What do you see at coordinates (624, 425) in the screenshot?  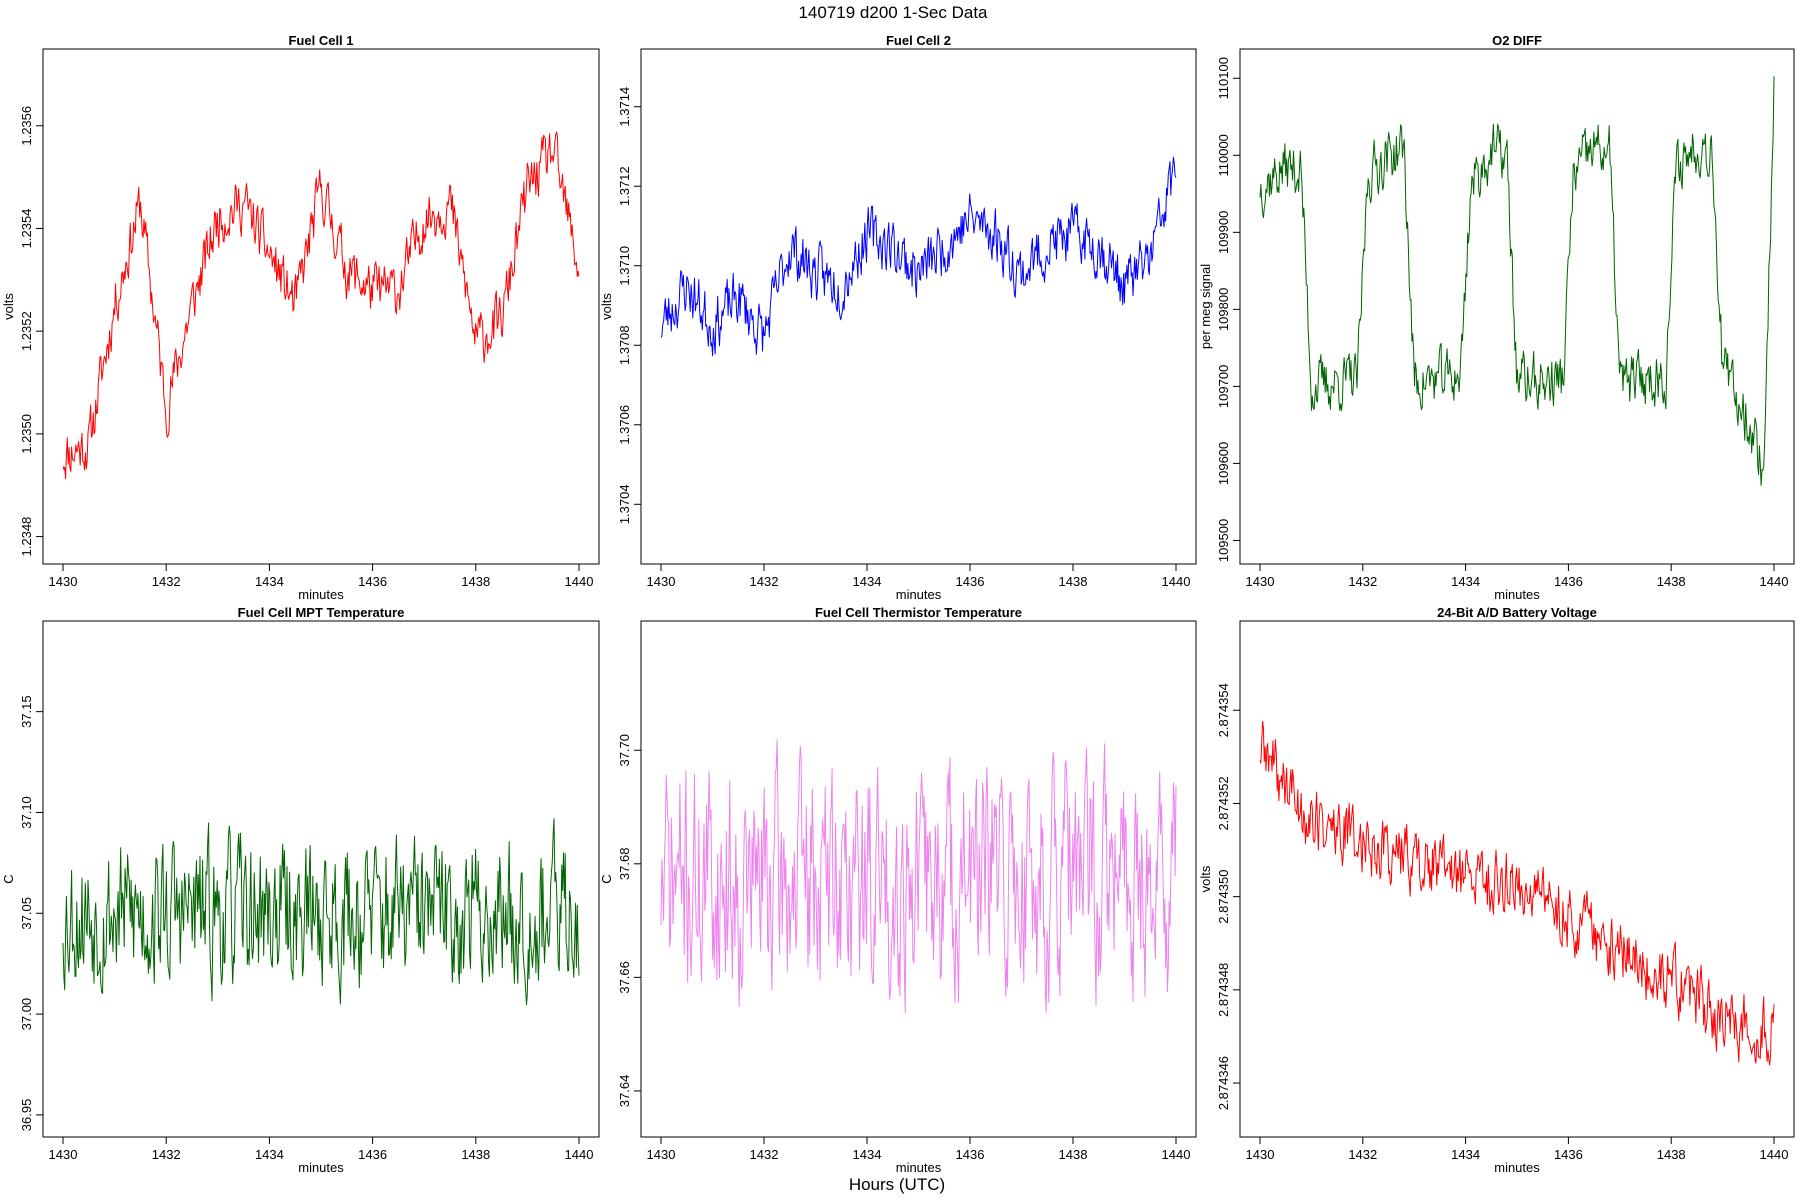 I see `y-tick-label: 1.3706` at bounding box center [624, 425].